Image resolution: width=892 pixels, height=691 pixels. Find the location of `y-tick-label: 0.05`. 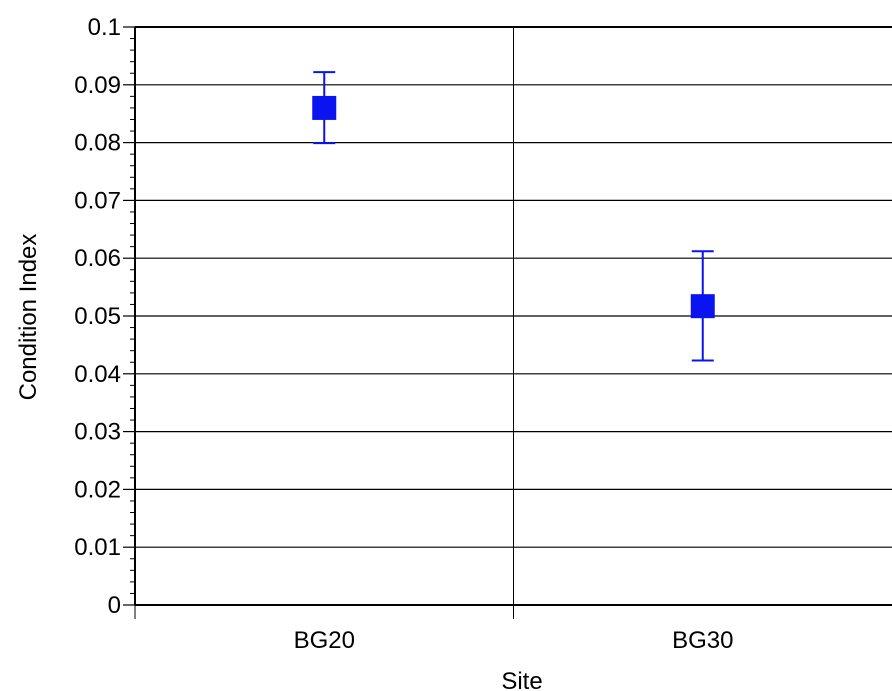

y-tick-label: 0.05 is located at coordinates (97, 316).